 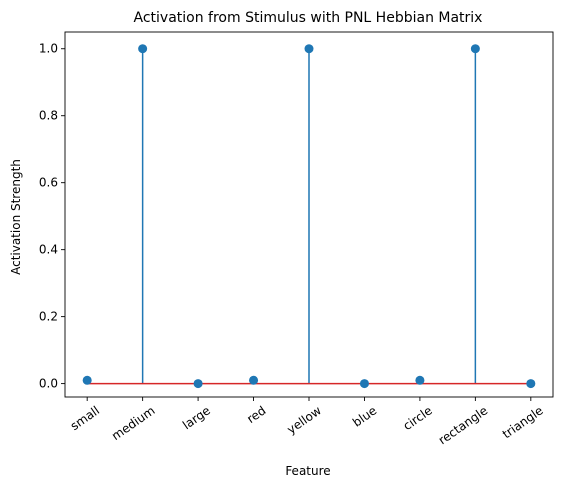 What do you see at coordinates (418, 418) in the screenshot?
I see `x-tick-label-circle: circle` at bounding box center [418, 418].